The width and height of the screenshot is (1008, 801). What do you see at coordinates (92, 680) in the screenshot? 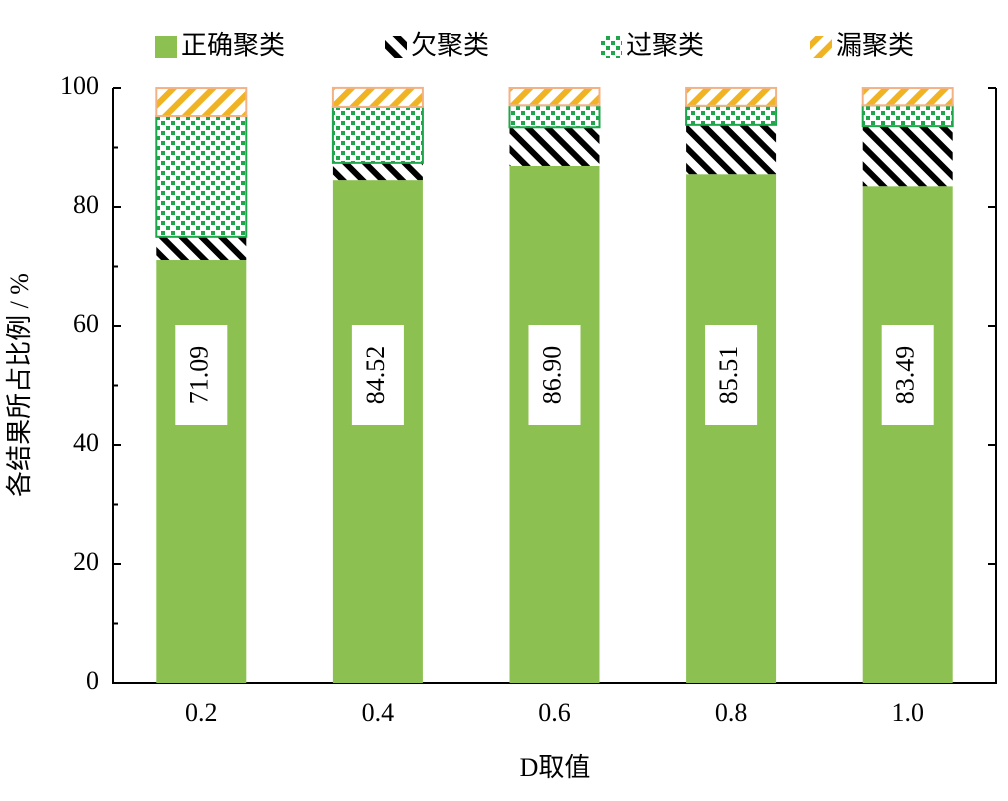
I see `y-tick-label: 0` at bounding box center [92, 680].